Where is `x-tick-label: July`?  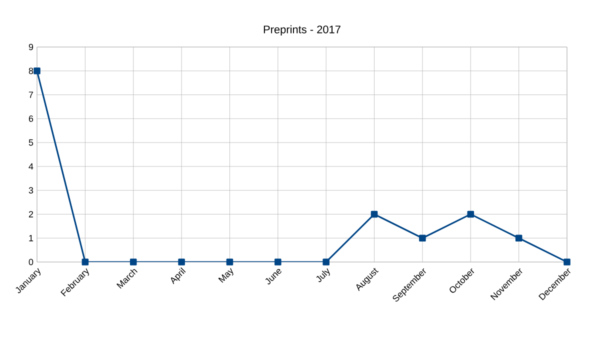 x-tick-label: July is located at coordinates (323, 275).